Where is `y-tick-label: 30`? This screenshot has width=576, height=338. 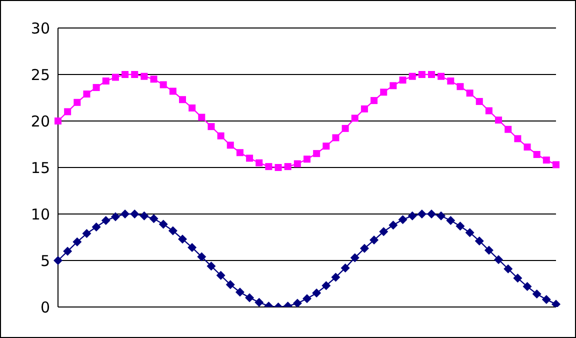
y-tick-label: 30 is located at coordinates (40, 28).